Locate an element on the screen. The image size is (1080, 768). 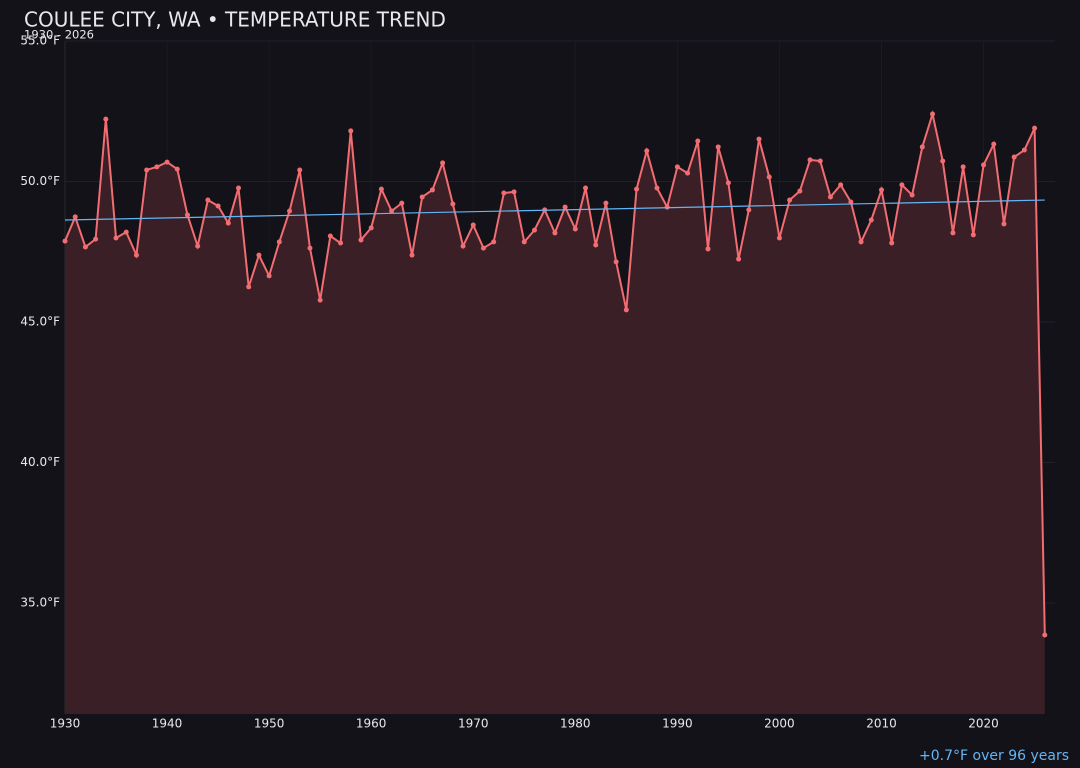
x-tick-label: 2020 is located at coordinates (983, 724).